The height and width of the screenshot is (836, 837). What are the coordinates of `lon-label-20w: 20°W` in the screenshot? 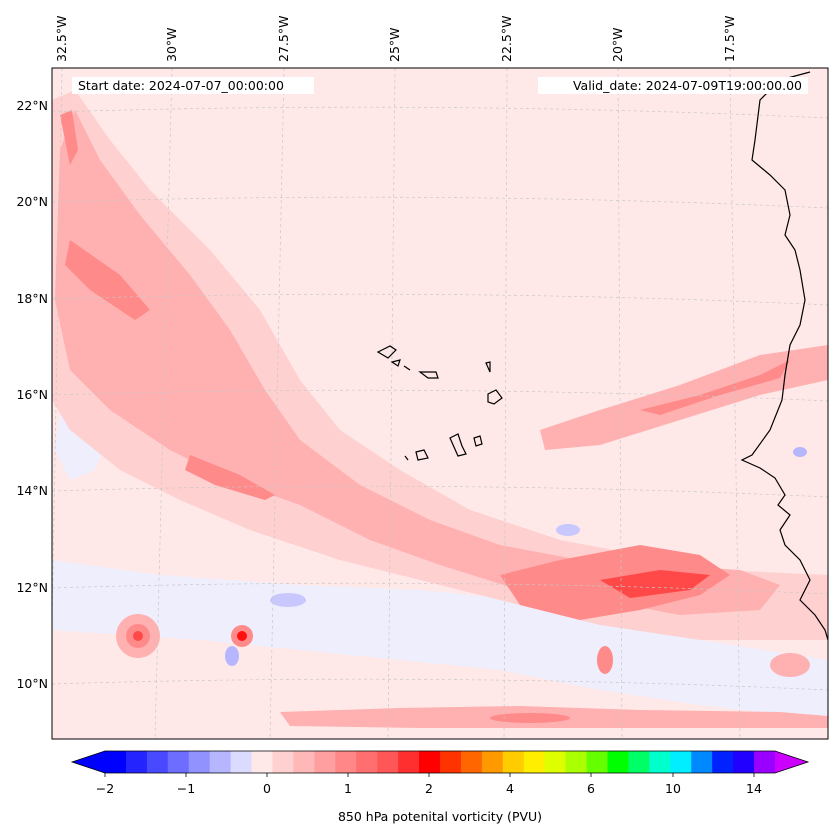 It's located at (617, 44).